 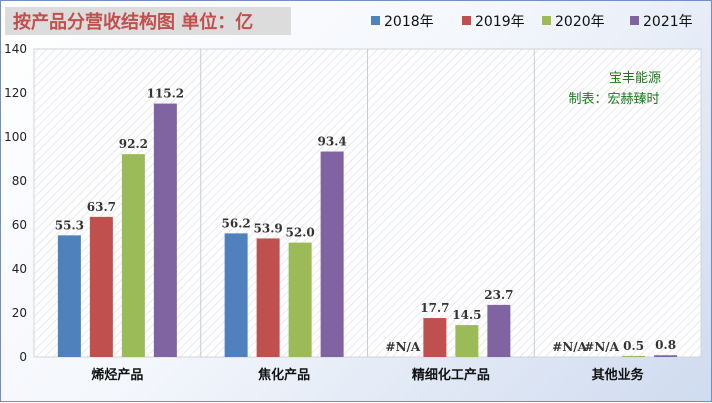 I want to click on data-label: 52.0, so click(x=300, y=233).